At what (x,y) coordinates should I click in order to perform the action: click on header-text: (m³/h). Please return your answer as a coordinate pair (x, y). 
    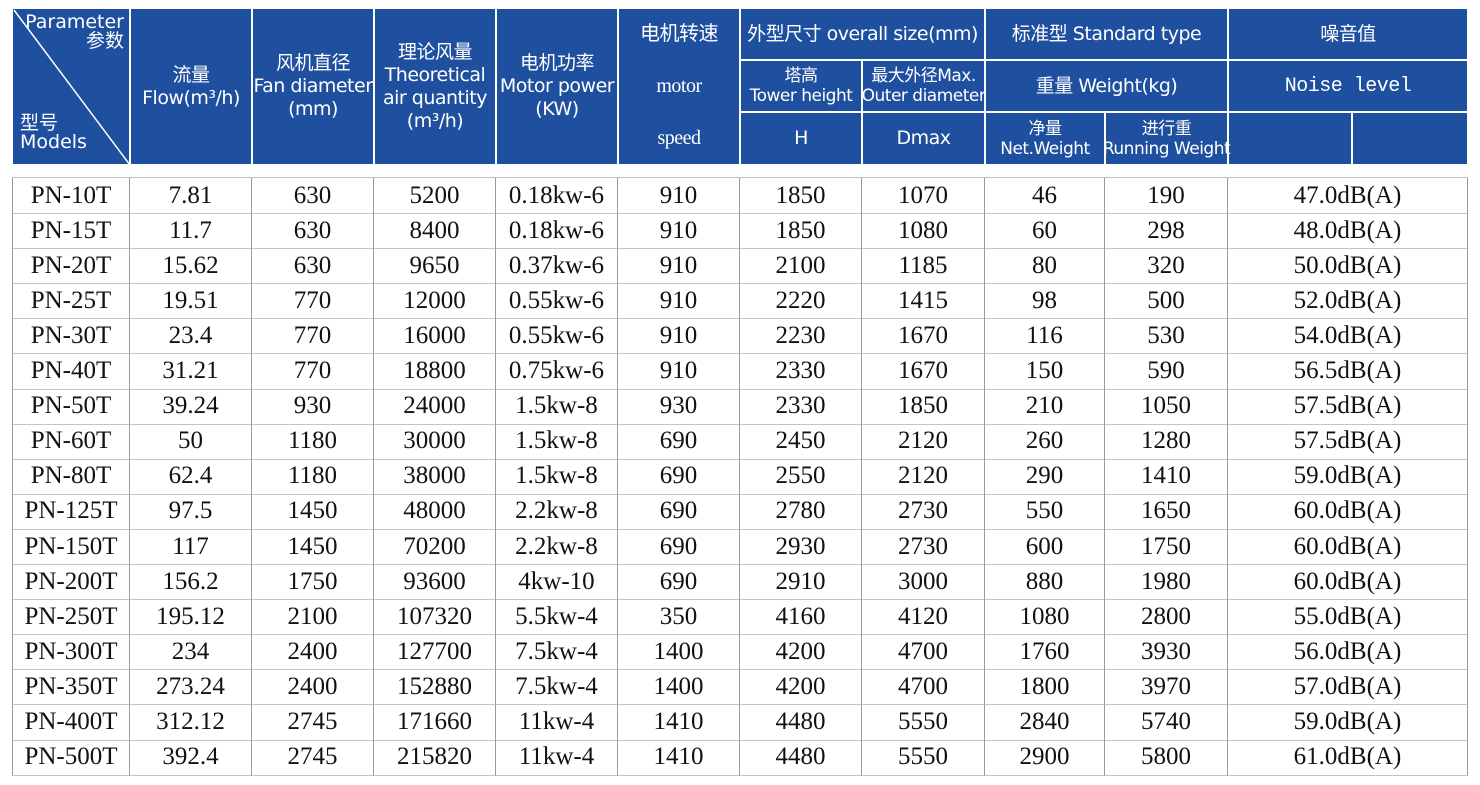
    Looking at the image, I should click on (435, 120).